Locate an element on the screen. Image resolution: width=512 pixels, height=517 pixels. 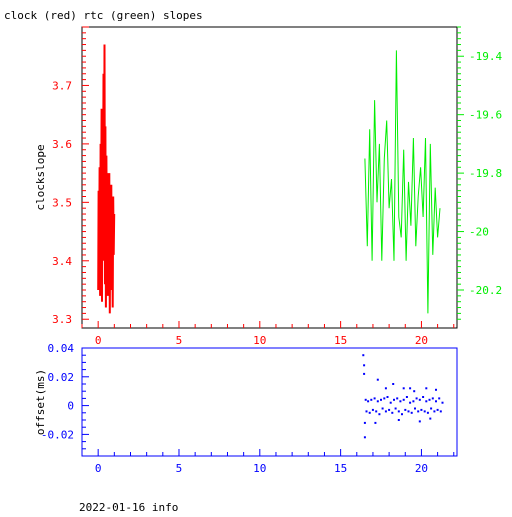
y-axis-title: clockslope is located at coordinates (40, 177).